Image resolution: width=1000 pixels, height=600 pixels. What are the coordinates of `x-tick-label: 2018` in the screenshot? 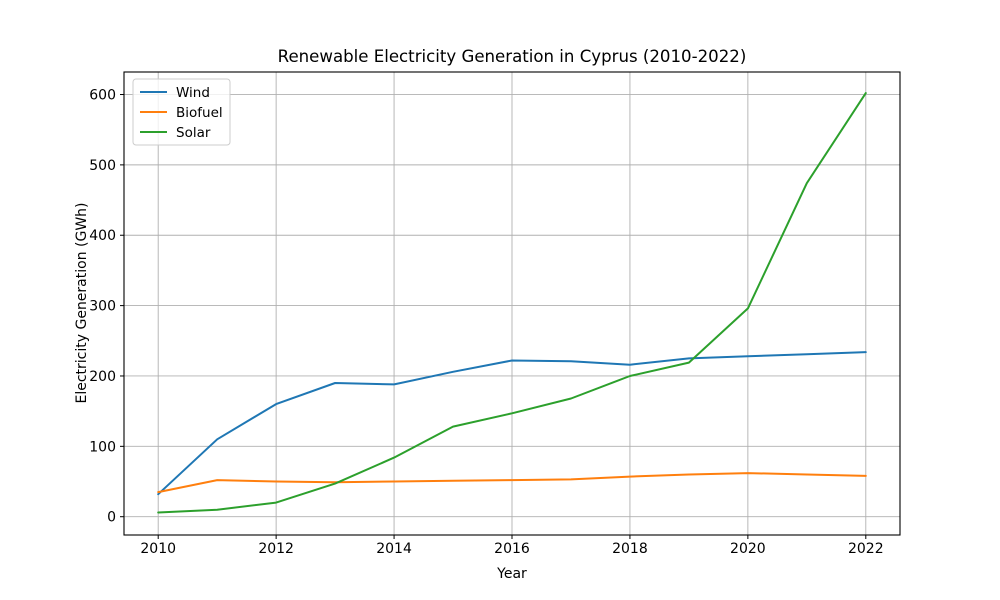 It's located at (630, 549).